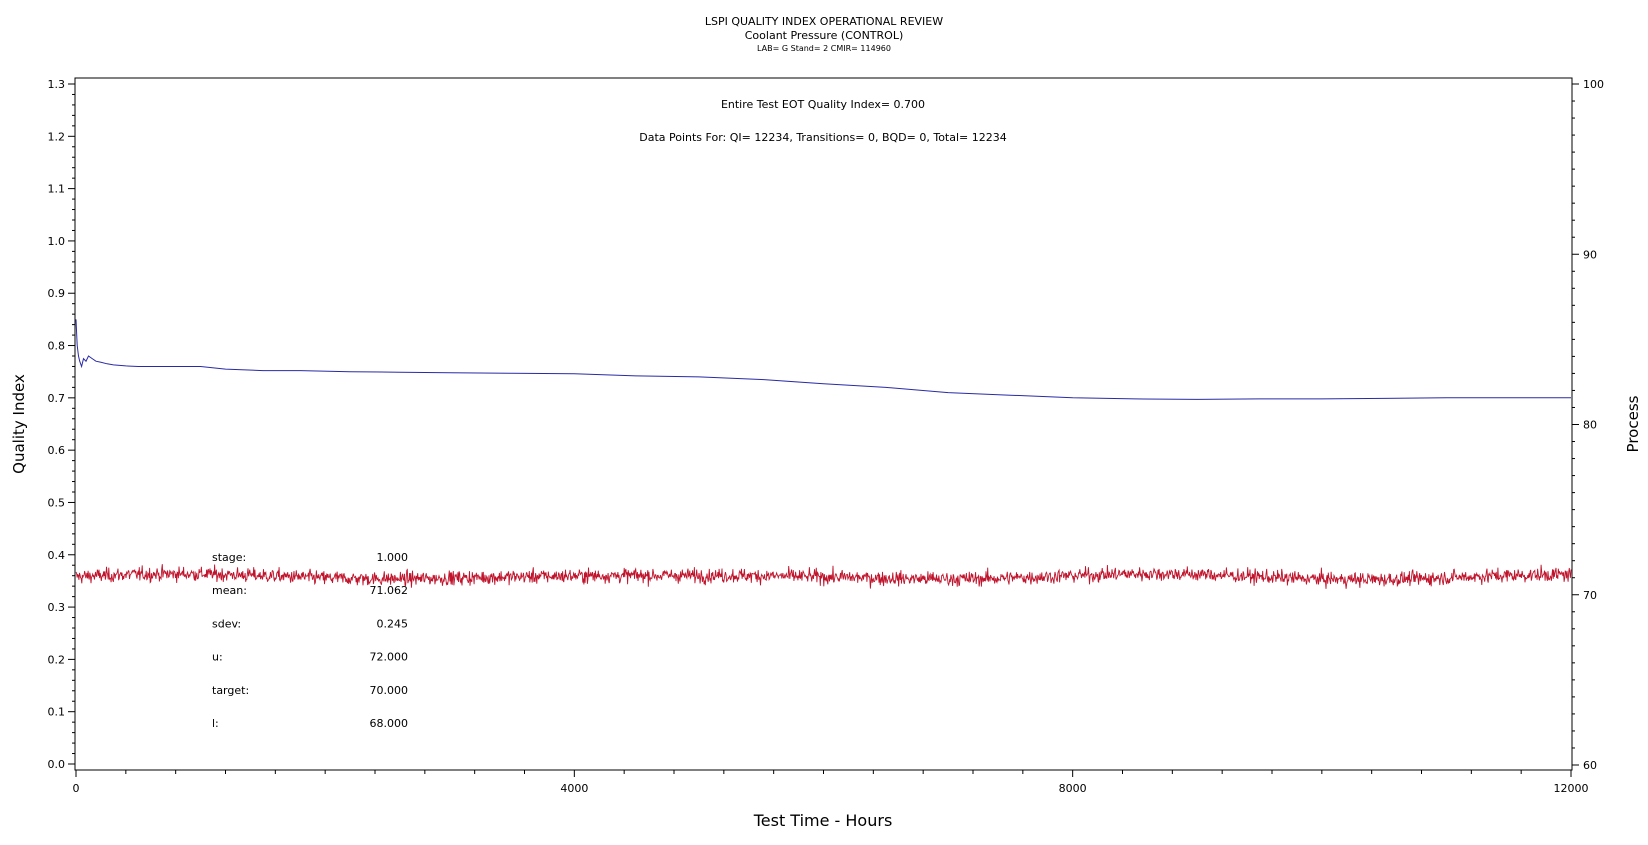 The width and height of the screenshot is (1648, 845). Describe the element at coordinates (229, 590) in the screenshot. I see `stats-label: mean:` at that location.